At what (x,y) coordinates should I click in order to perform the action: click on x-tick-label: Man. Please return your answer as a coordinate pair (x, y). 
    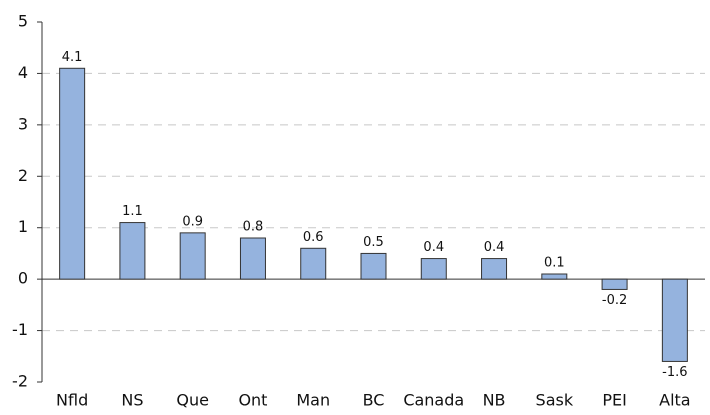
    Looking at the image, I should click on (313, 400).